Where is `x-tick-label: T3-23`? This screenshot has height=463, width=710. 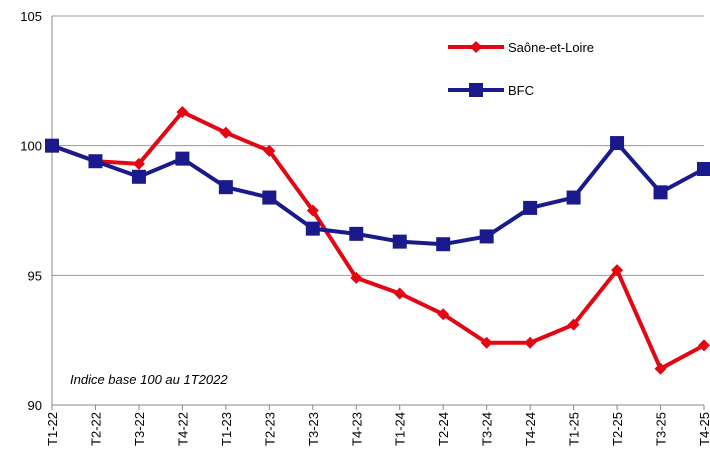 x-tick-label: T3-23 is located at coordinates (313, 429).